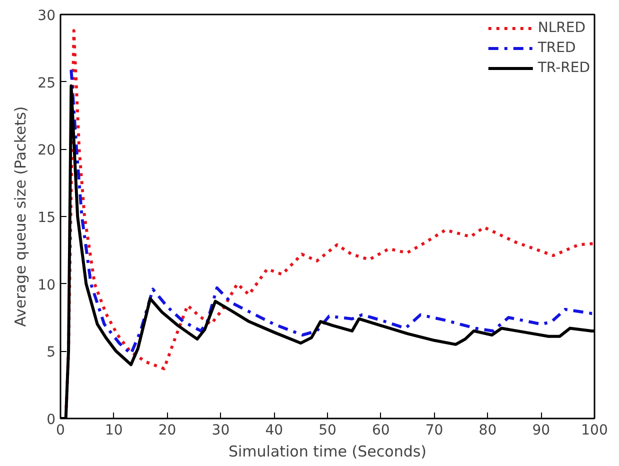 The image size is (619, 466). I want to click on x-tick-label: 20, so click(167, 430).